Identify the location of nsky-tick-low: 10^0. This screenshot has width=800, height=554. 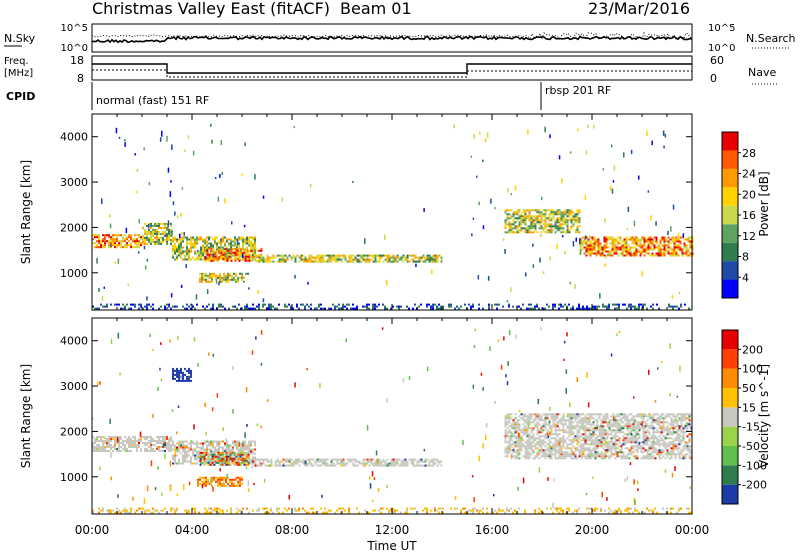
(74, 48).